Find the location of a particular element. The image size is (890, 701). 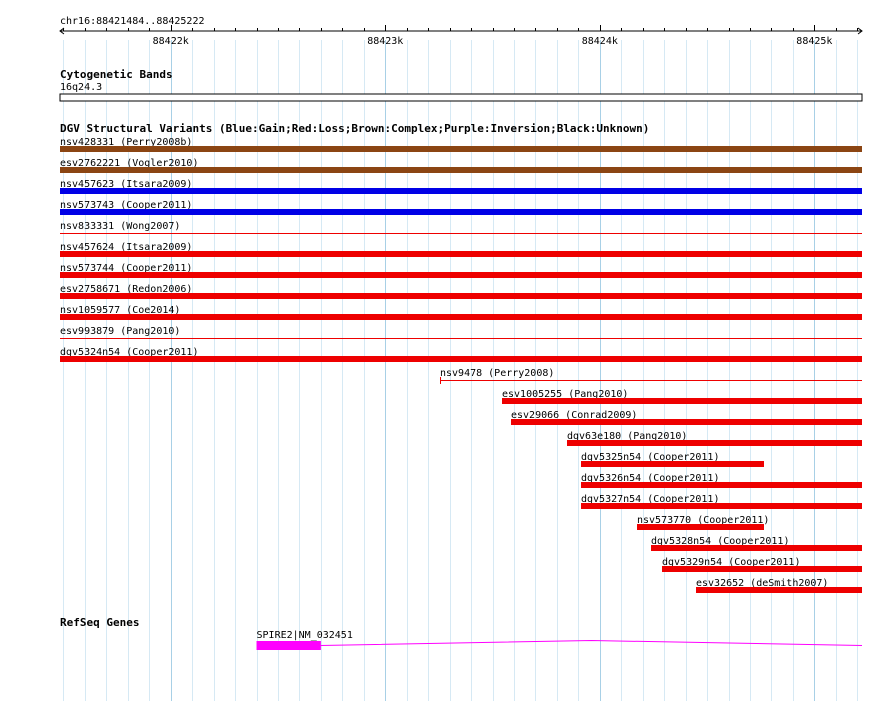

variant-feature: esv1005255 (Pang2010) is located at coordinates (682, 396).